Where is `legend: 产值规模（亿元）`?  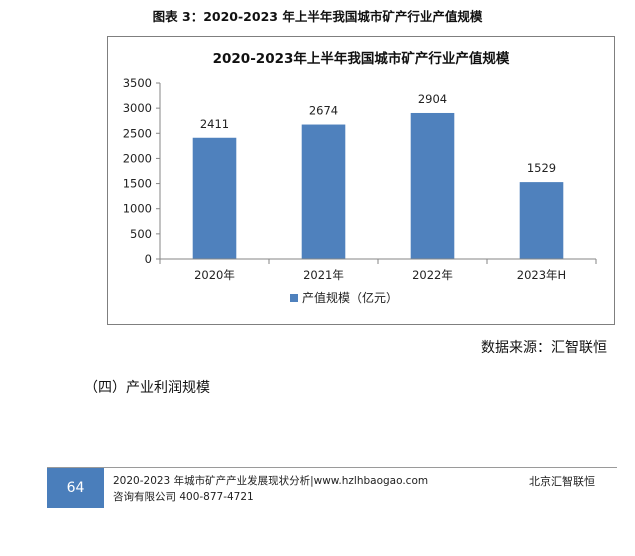
legend: 产值规模（亿元） is located at coordinates (344, 297).